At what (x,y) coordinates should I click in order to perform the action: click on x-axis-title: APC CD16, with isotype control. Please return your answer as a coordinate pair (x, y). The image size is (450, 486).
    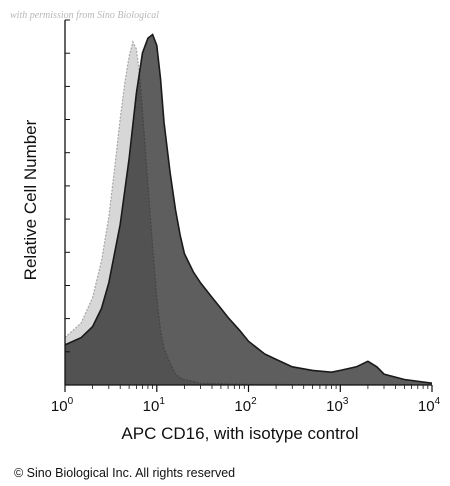
    Looking at the image, I should click on (239, 433).